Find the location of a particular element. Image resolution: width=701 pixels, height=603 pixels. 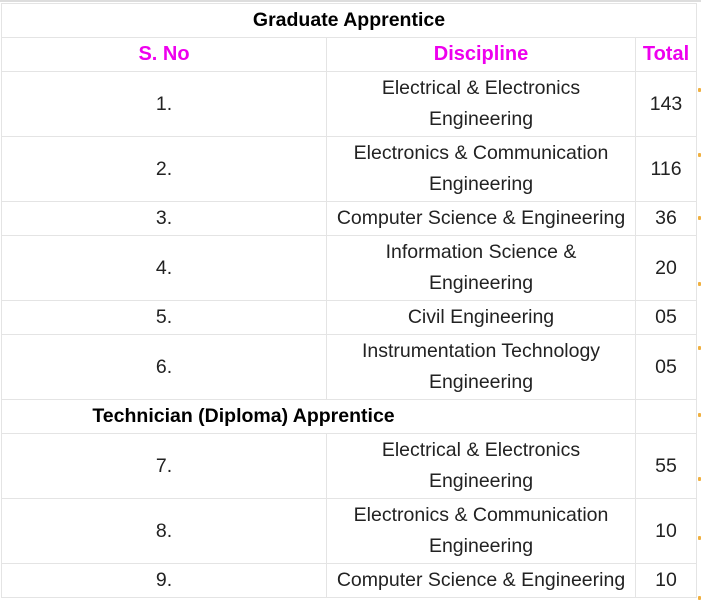

column-header-total: Total is located at coordinates (666, 54).